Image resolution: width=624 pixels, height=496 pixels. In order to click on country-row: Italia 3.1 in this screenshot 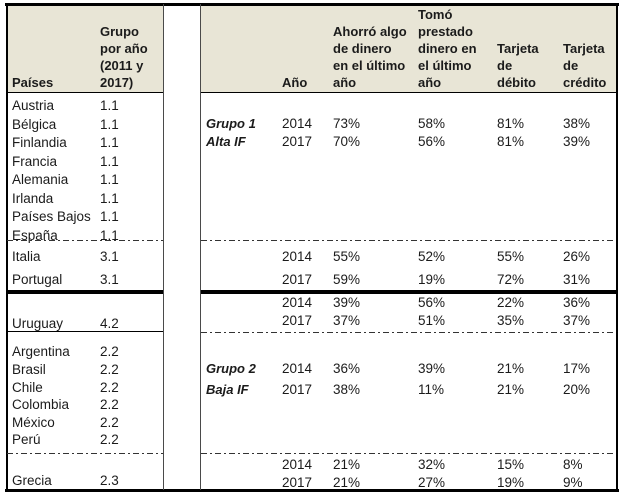, I will do `click(100, 257)`.